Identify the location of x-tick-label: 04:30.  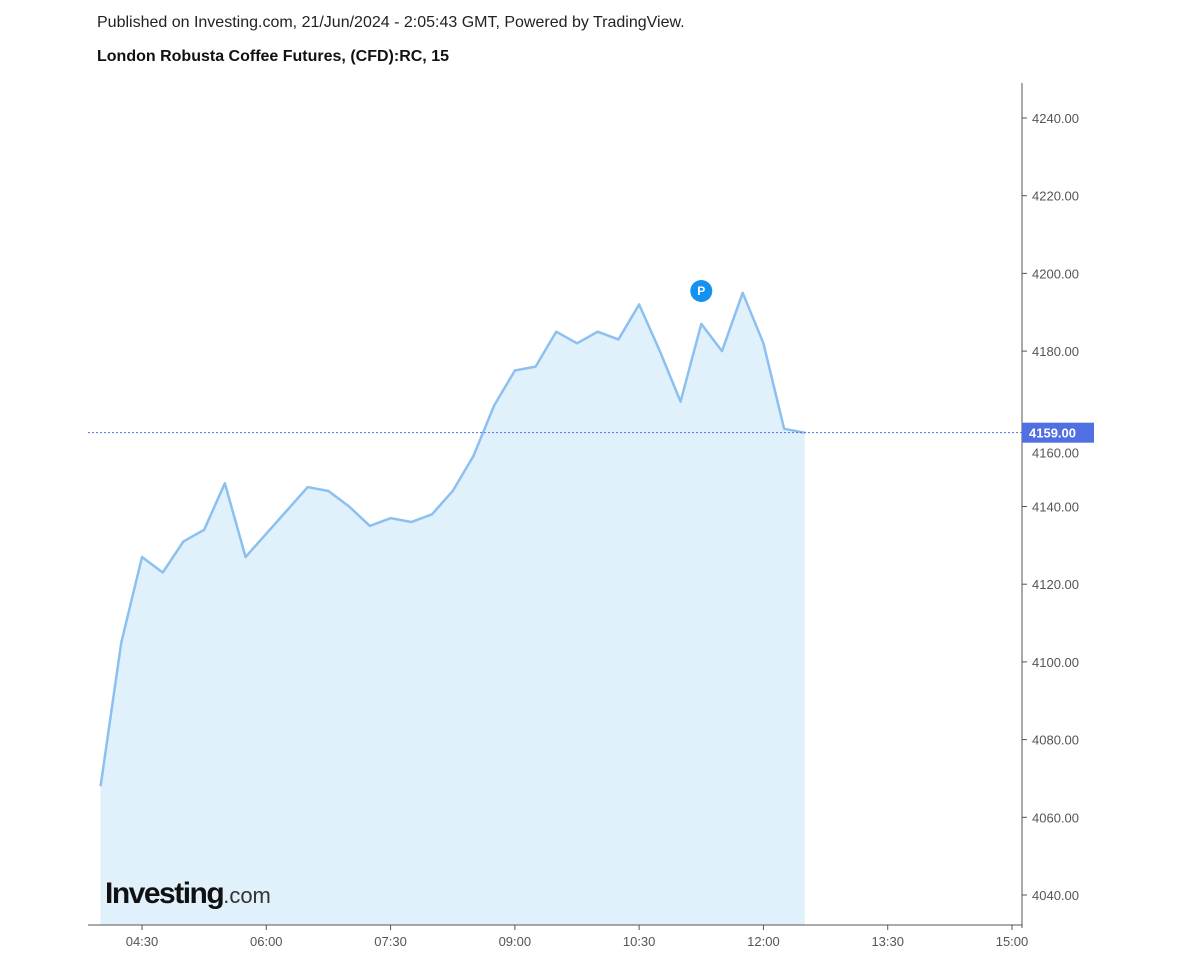
(142, 941).